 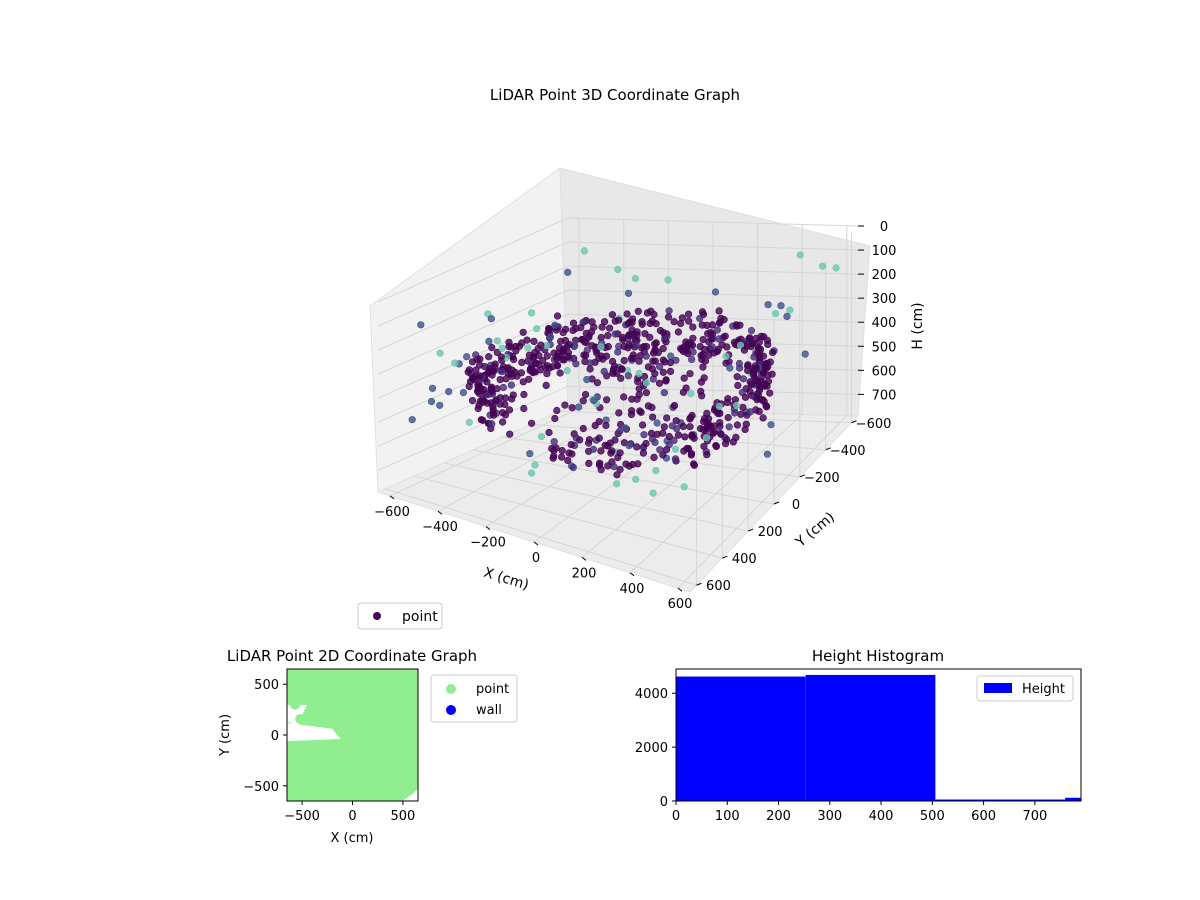 What do you see at coordinates (451, 710) in the screenshot?
I see `legend-2d-wall-marker` at bounding box center [451, 710].